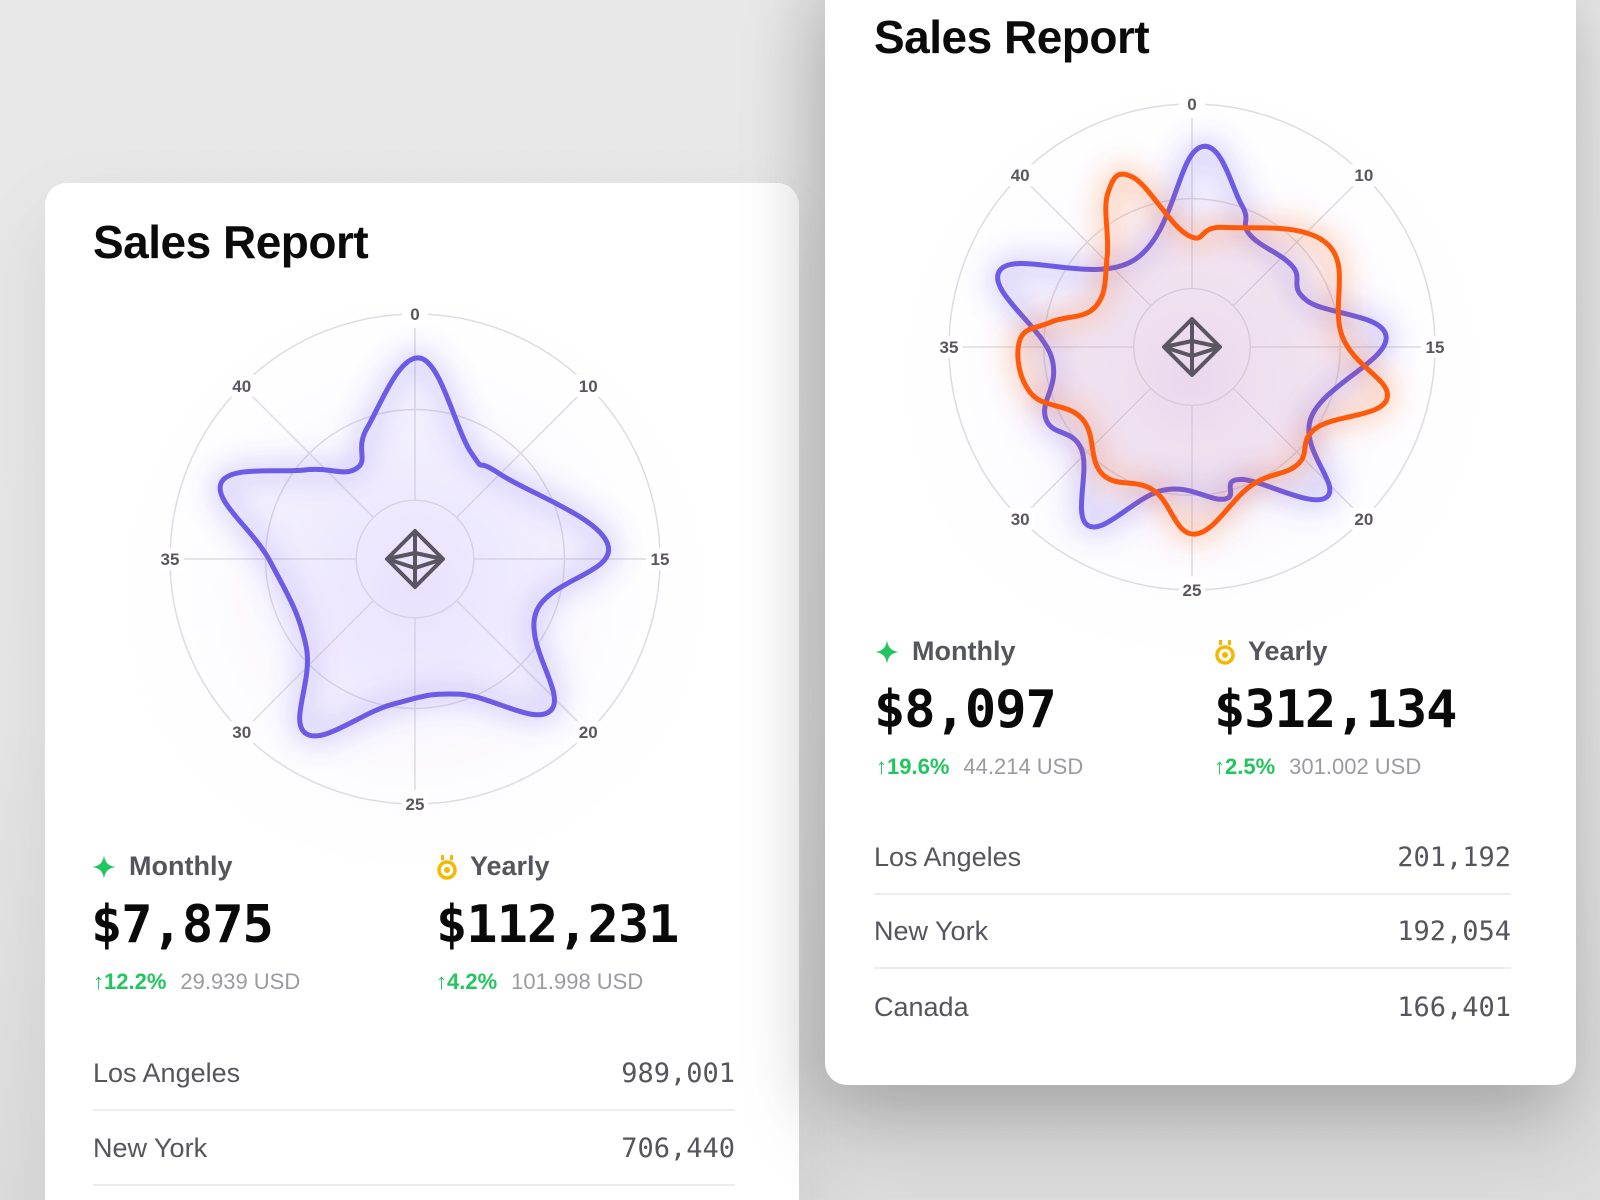 The height and width of the screenshot is (1200, 1600). I want to click on city-value: 989,001, so click(678, 1073).